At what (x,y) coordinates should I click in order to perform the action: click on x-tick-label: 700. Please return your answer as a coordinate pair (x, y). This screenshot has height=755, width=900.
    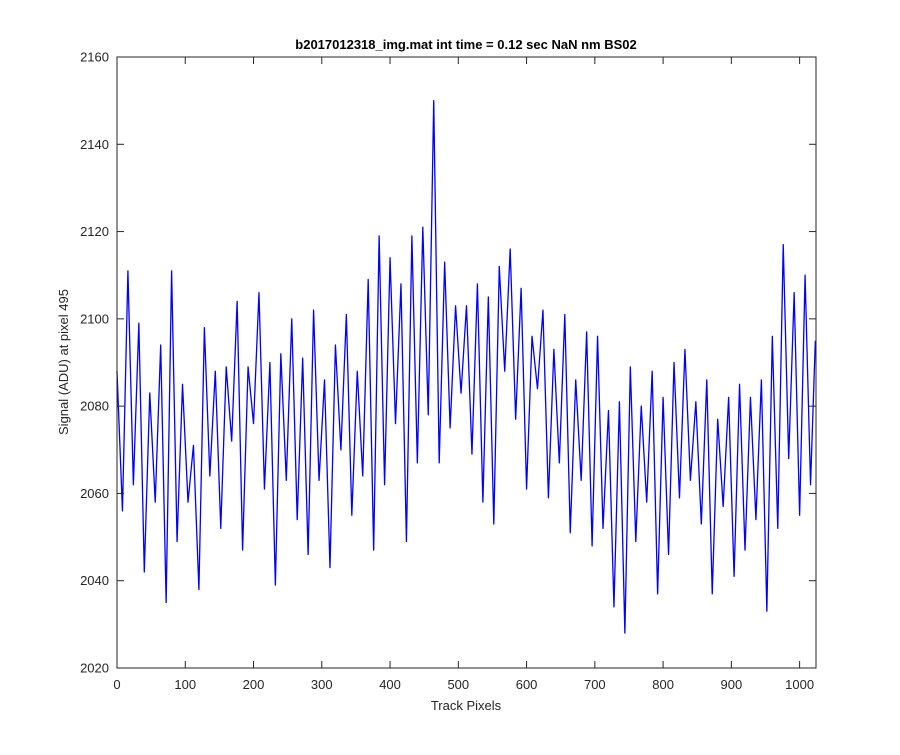
    Looking at the image, I should click on (595, 684).